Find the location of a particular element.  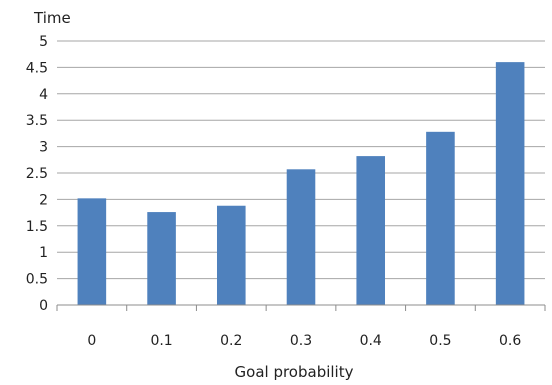

x-tick-labels: 0 0.1 0.2 0.3 0.4 0.5 0.6 is located at coordinates (304, 341).